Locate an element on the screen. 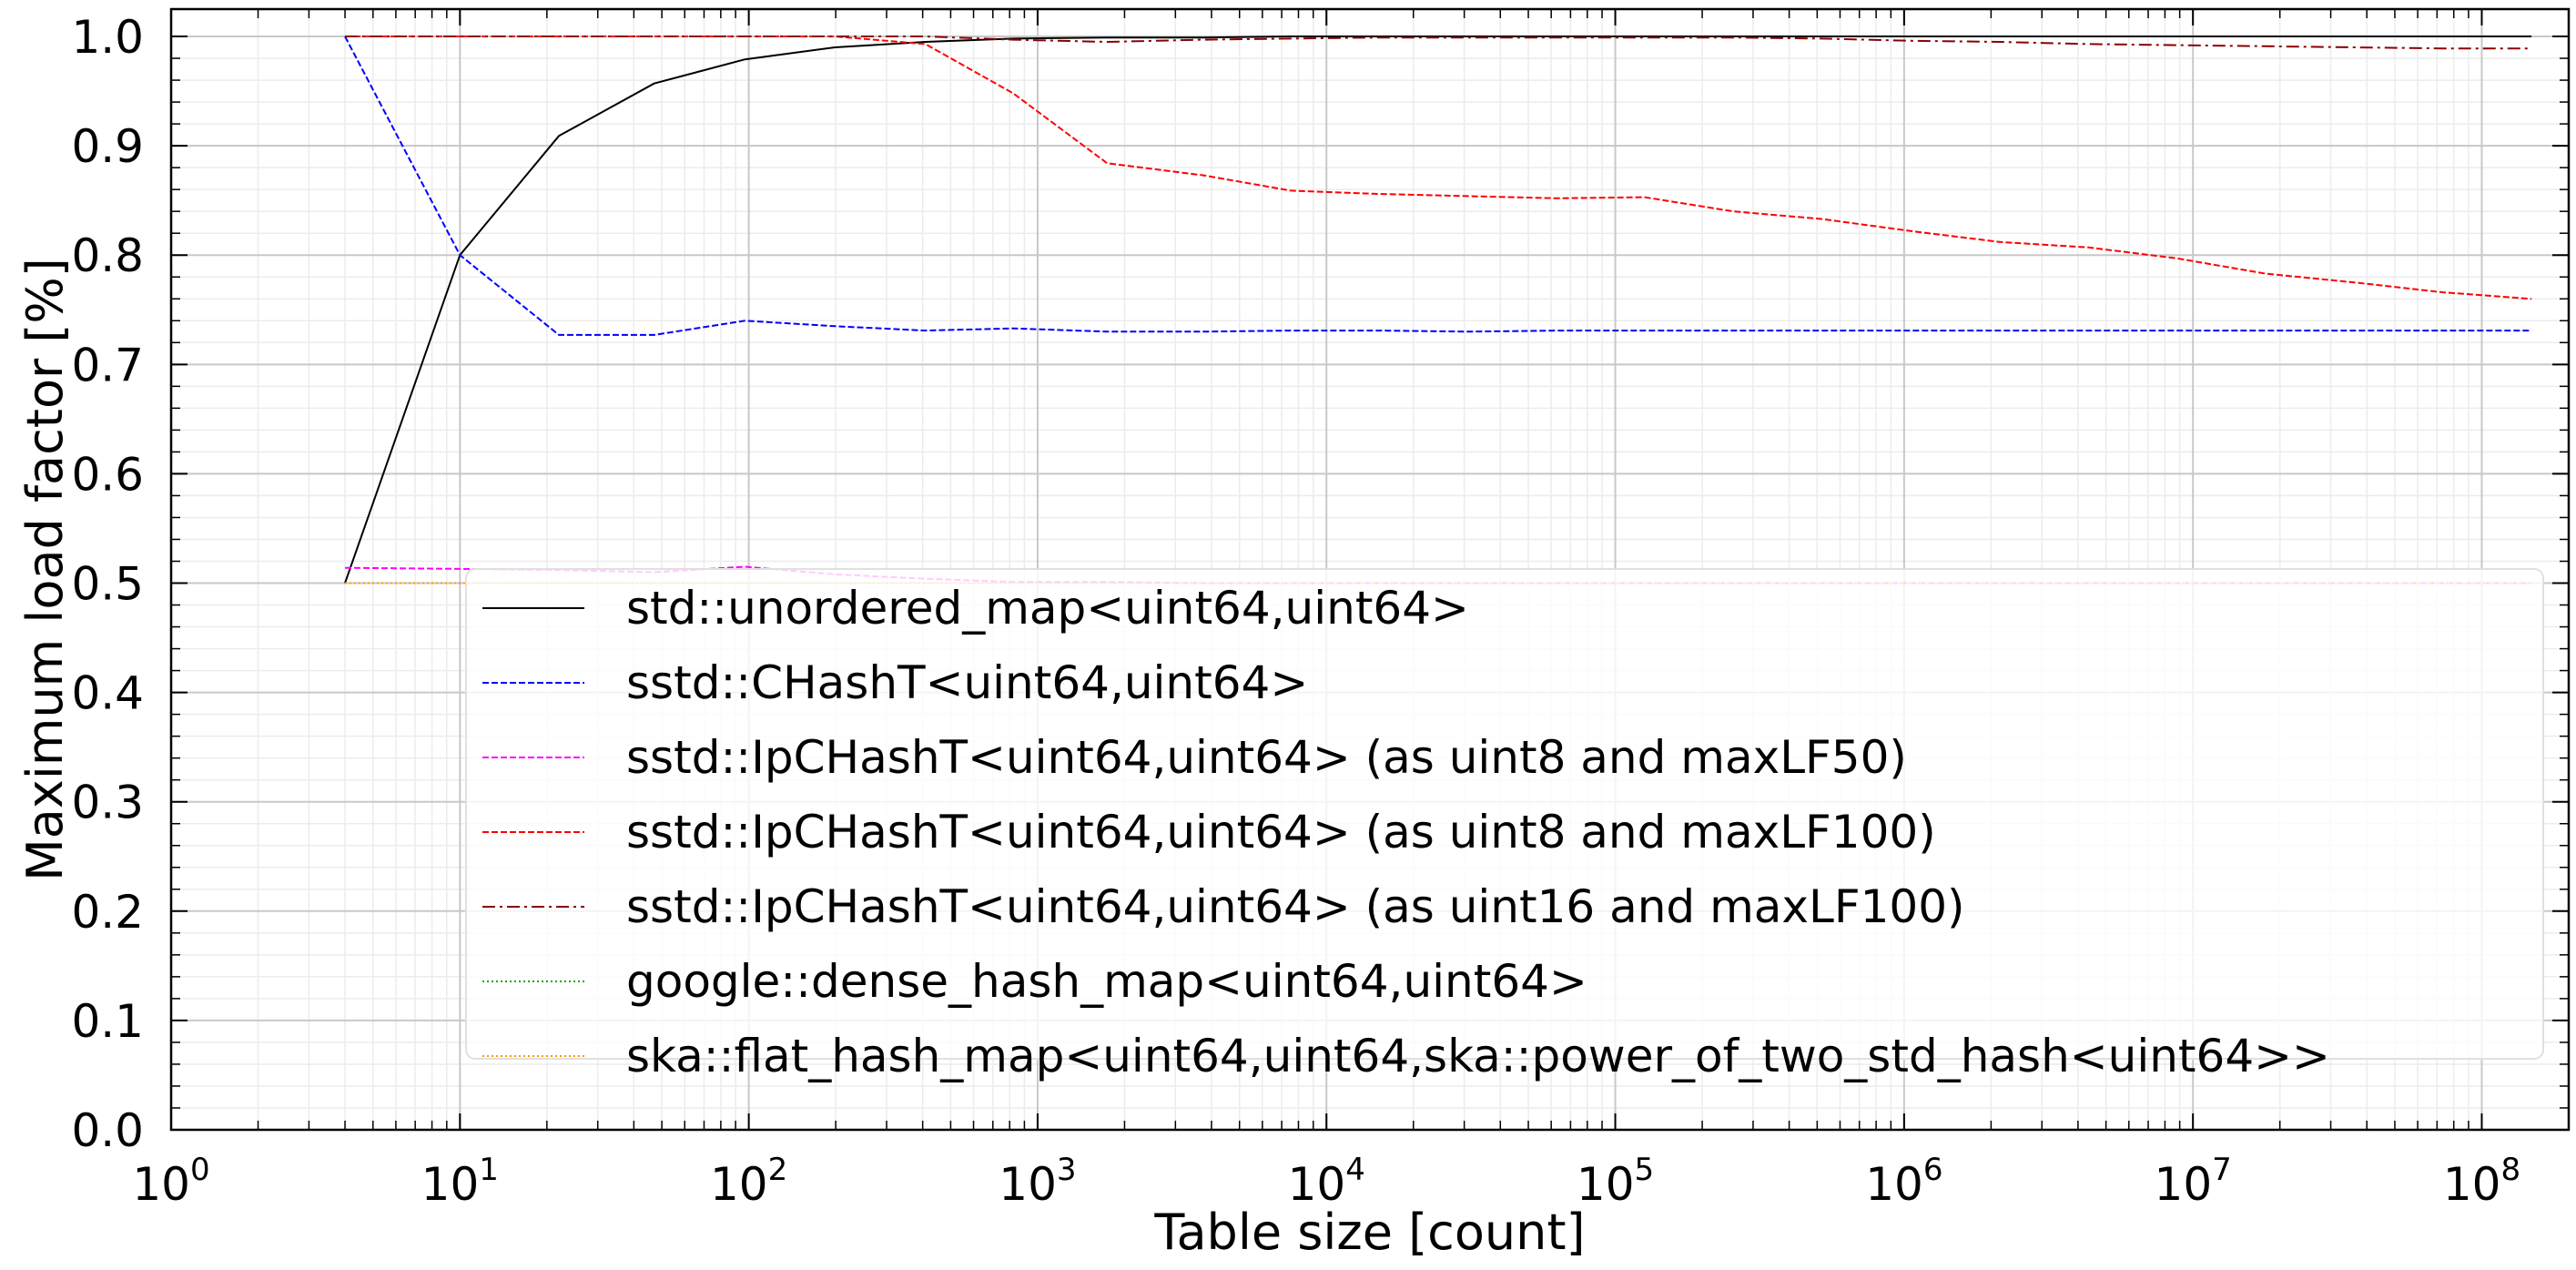 The height and width of the screenshot is (1270, 2576). x-tick-exponent: 1 is located at coordinates (489, 1170).